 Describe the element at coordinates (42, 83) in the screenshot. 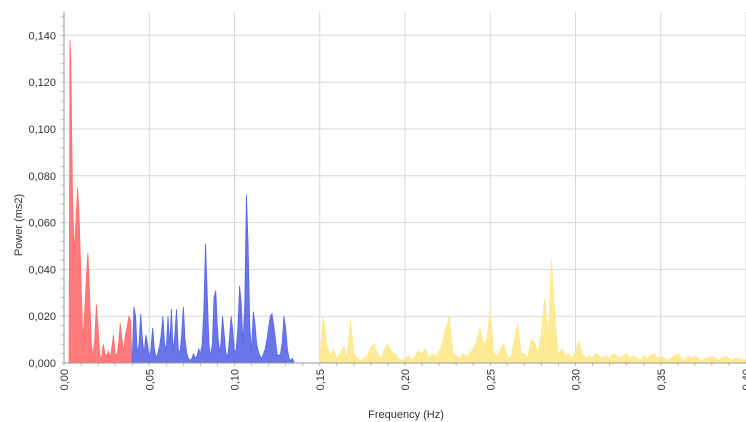

I see `y-tick-label: 0,120` at that location.